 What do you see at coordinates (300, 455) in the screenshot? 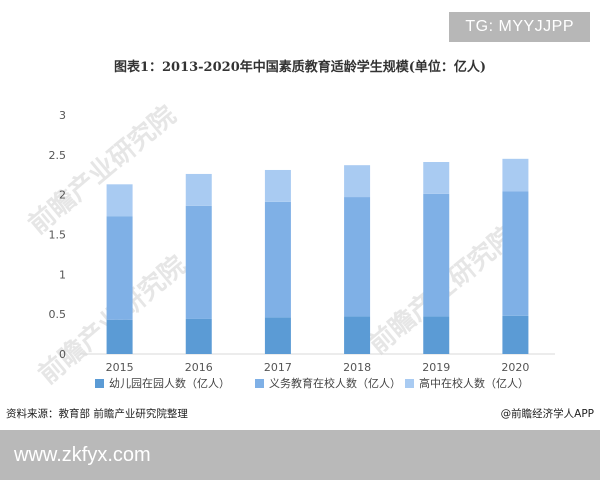
I see `bottom-watermark-bar: www.zkfyx.com` at bounding box center [300, 455].